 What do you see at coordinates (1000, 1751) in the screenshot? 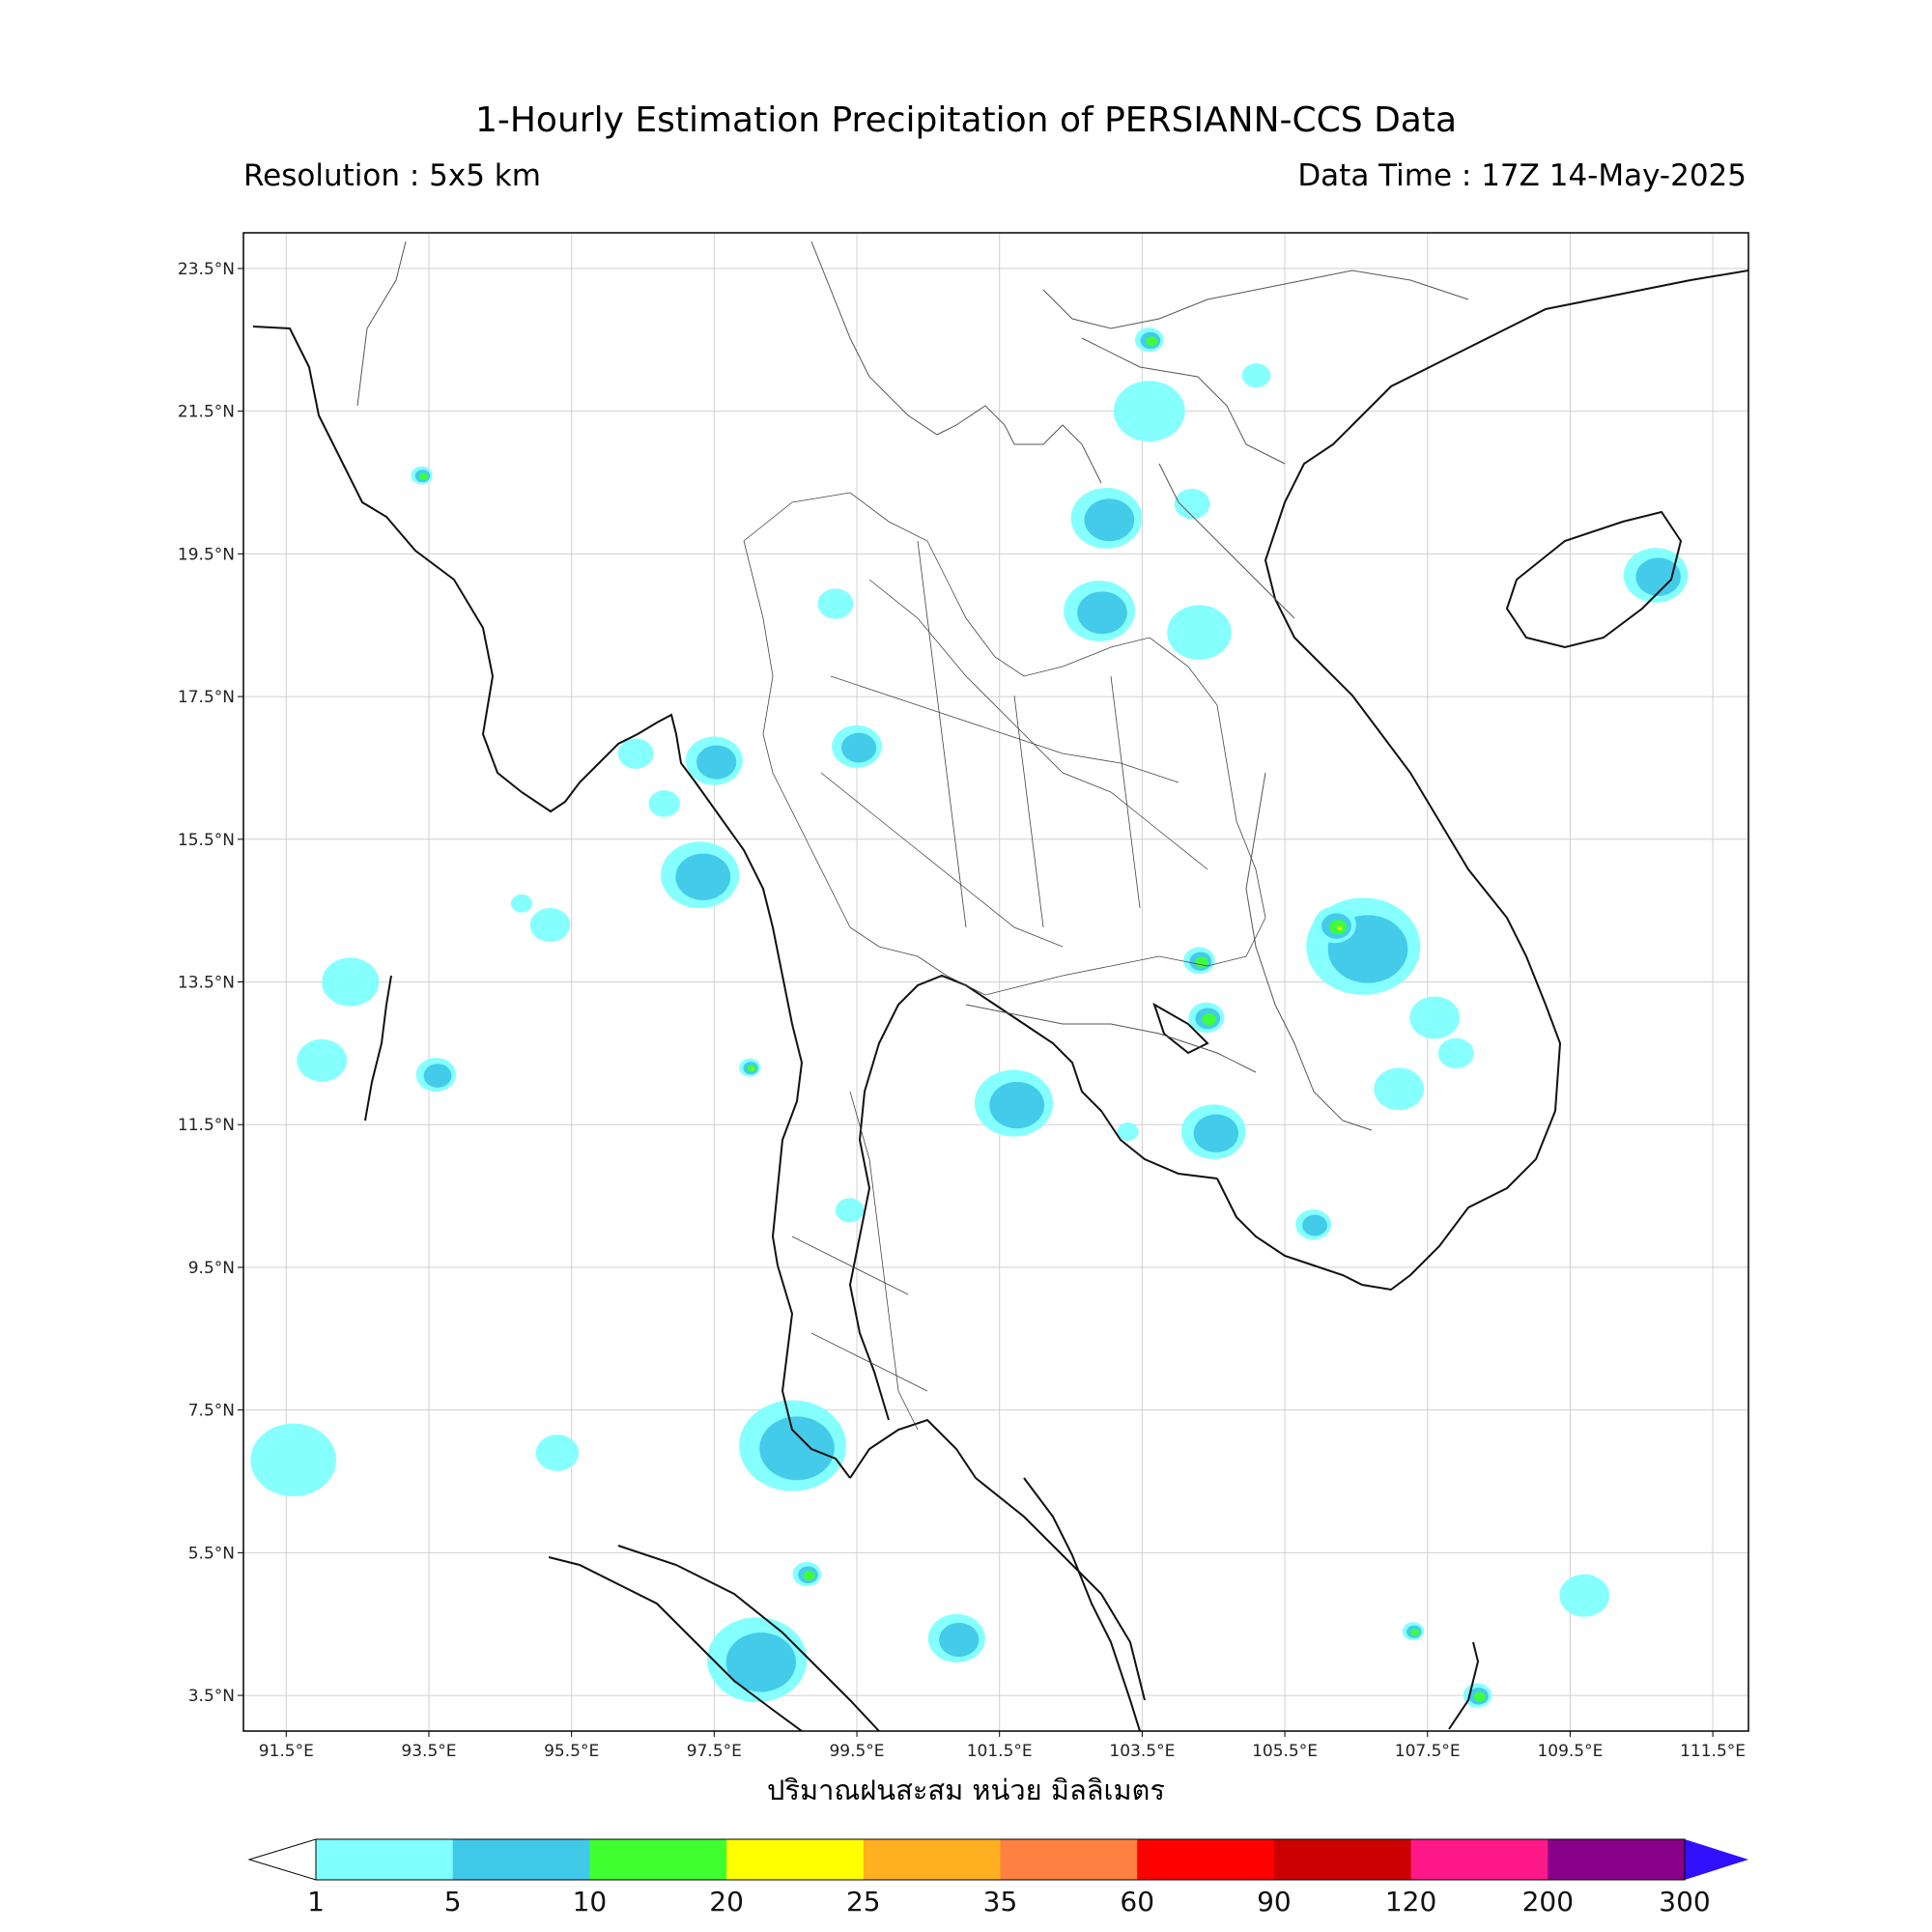
I see `lon-tick-label: 101.5°E` at bounding box center [1000, 1751].